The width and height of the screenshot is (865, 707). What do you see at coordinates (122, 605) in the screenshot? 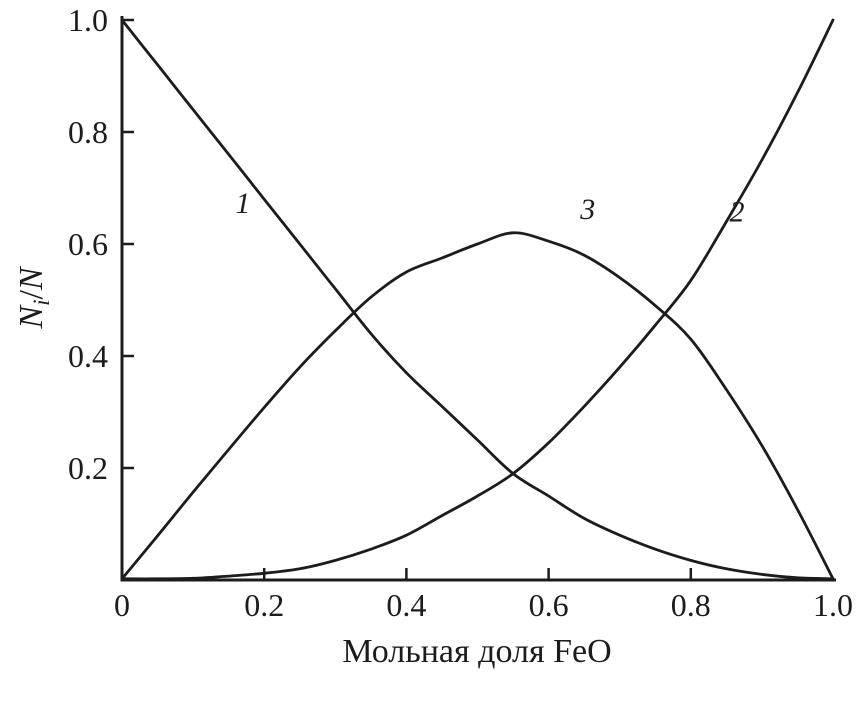
I see `x-tick-label: 0` at bounding box center [122, 605].